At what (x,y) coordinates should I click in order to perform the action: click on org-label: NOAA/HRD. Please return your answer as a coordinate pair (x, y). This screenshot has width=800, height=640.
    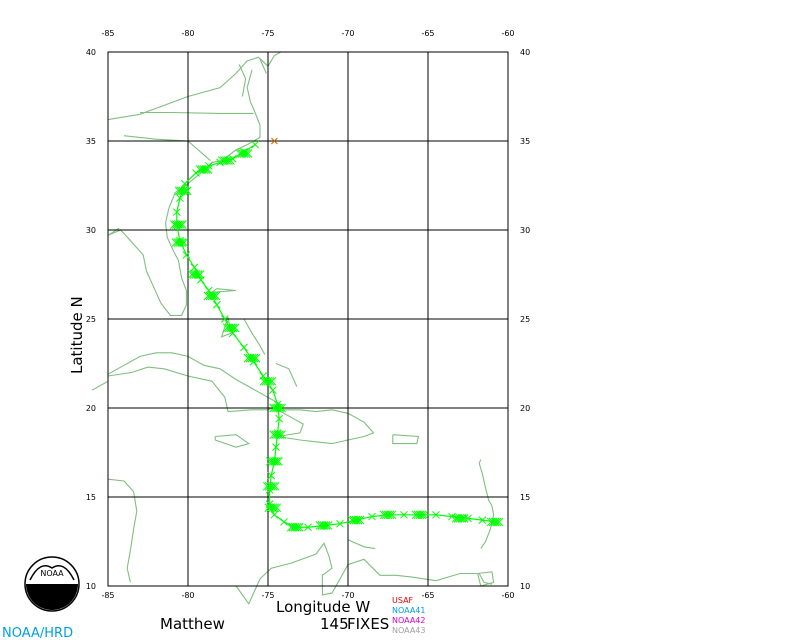
    Looking at the image, I should click on (37, 633).